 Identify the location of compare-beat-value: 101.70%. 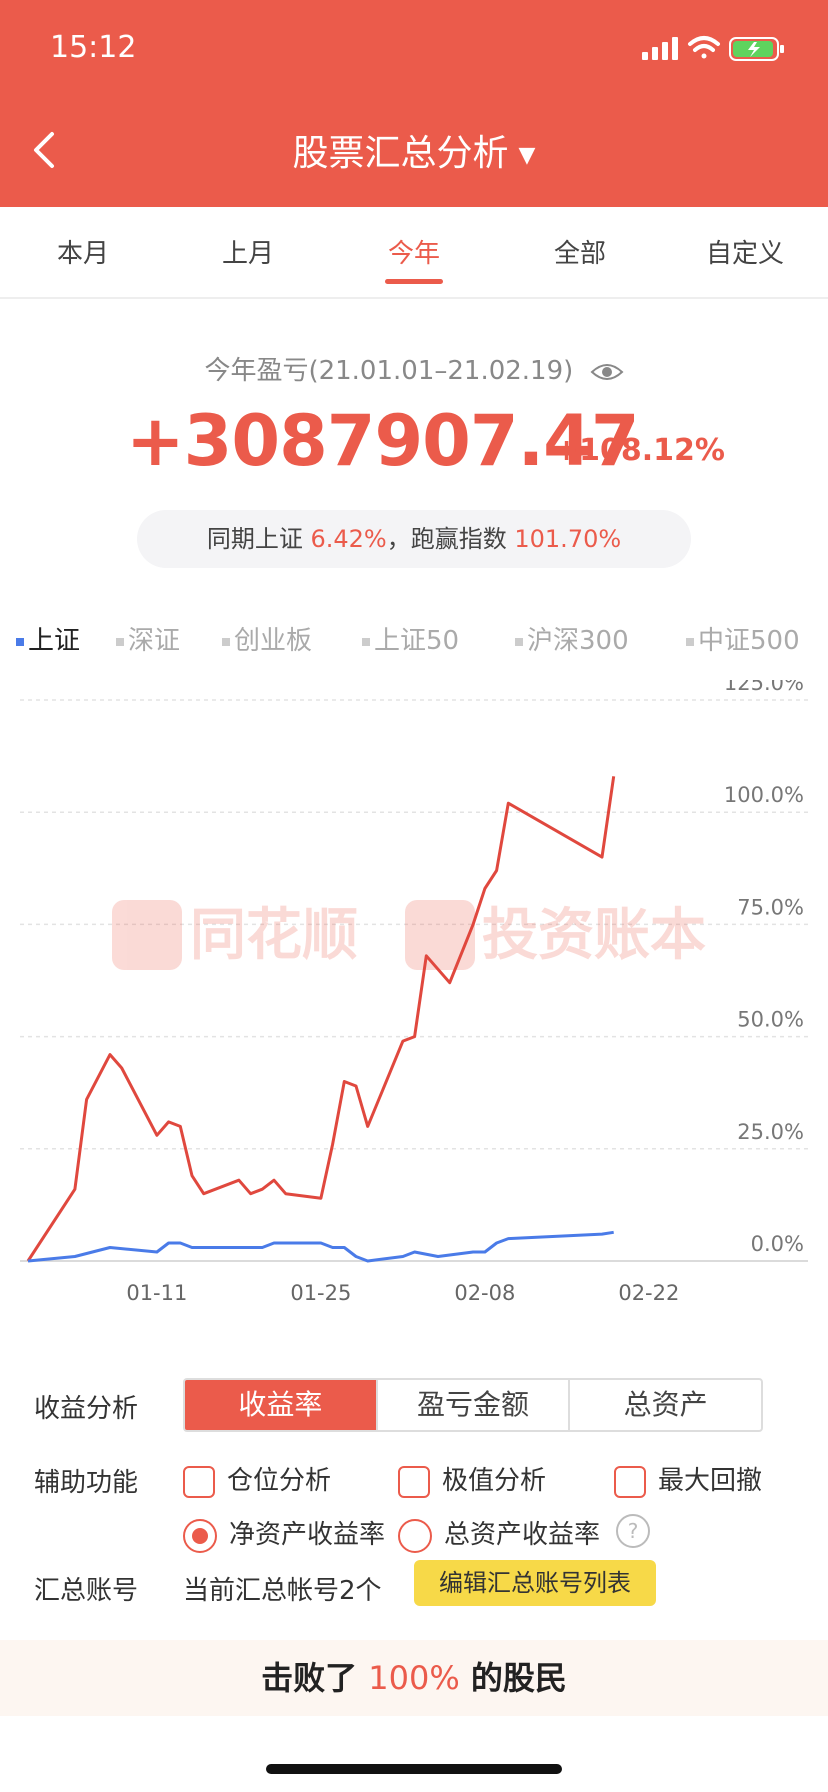
(568, 539).